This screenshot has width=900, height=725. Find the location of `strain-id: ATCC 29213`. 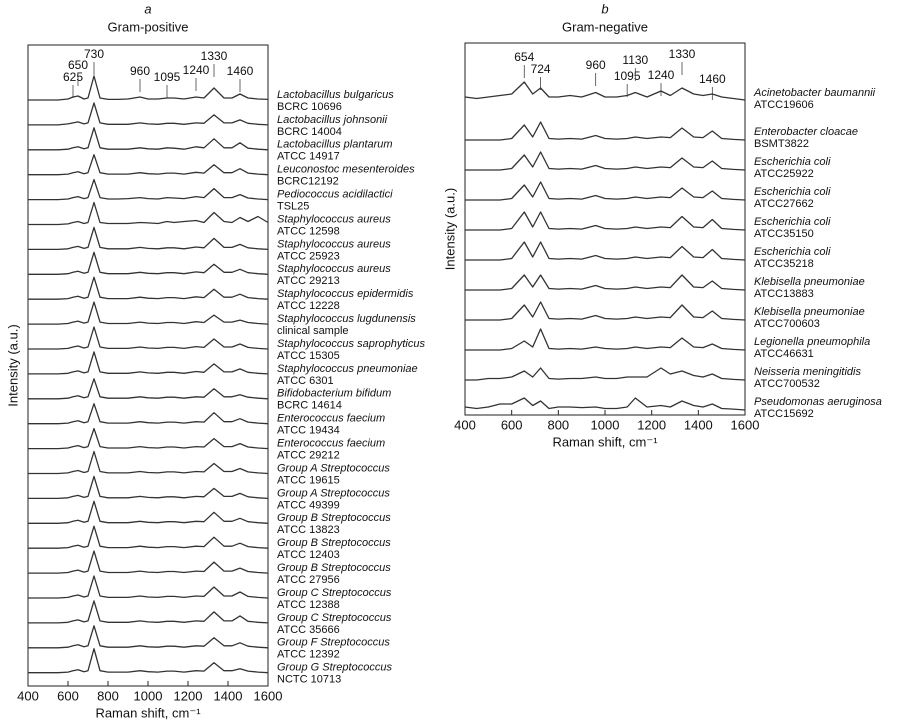

strain-id: ATCC 29213 is located at coordinates (308, 281).